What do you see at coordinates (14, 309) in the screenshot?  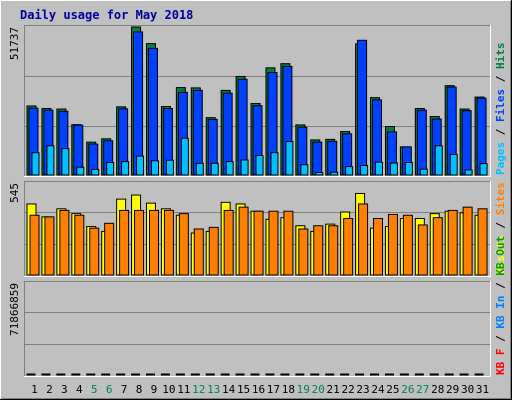 I see `panel-bottom-scale-label: 71866859` at bounding box center [14, 309].